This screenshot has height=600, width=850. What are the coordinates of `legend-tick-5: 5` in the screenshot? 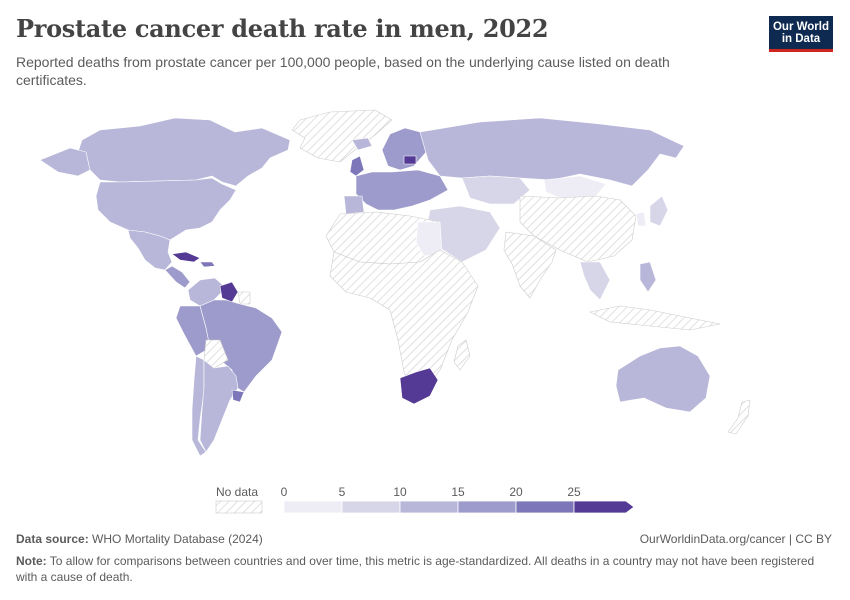 It's located at (342, 492).